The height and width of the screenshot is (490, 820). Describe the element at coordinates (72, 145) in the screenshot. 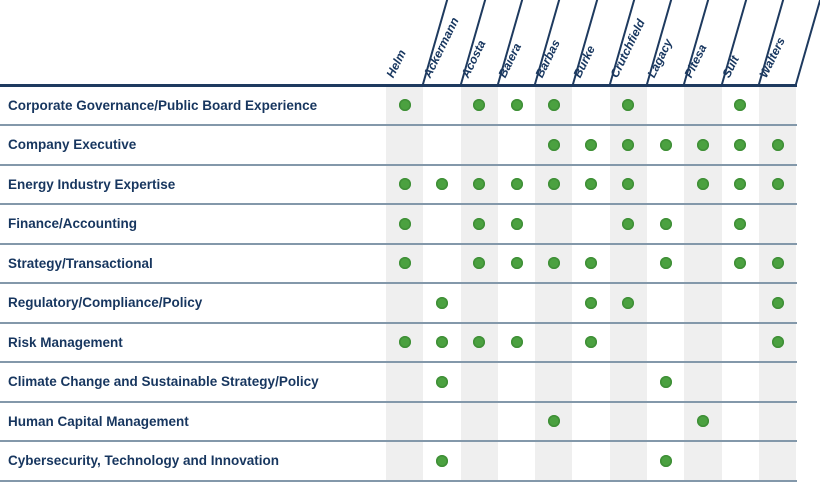

I see `row-label: Company Executive` at that location.